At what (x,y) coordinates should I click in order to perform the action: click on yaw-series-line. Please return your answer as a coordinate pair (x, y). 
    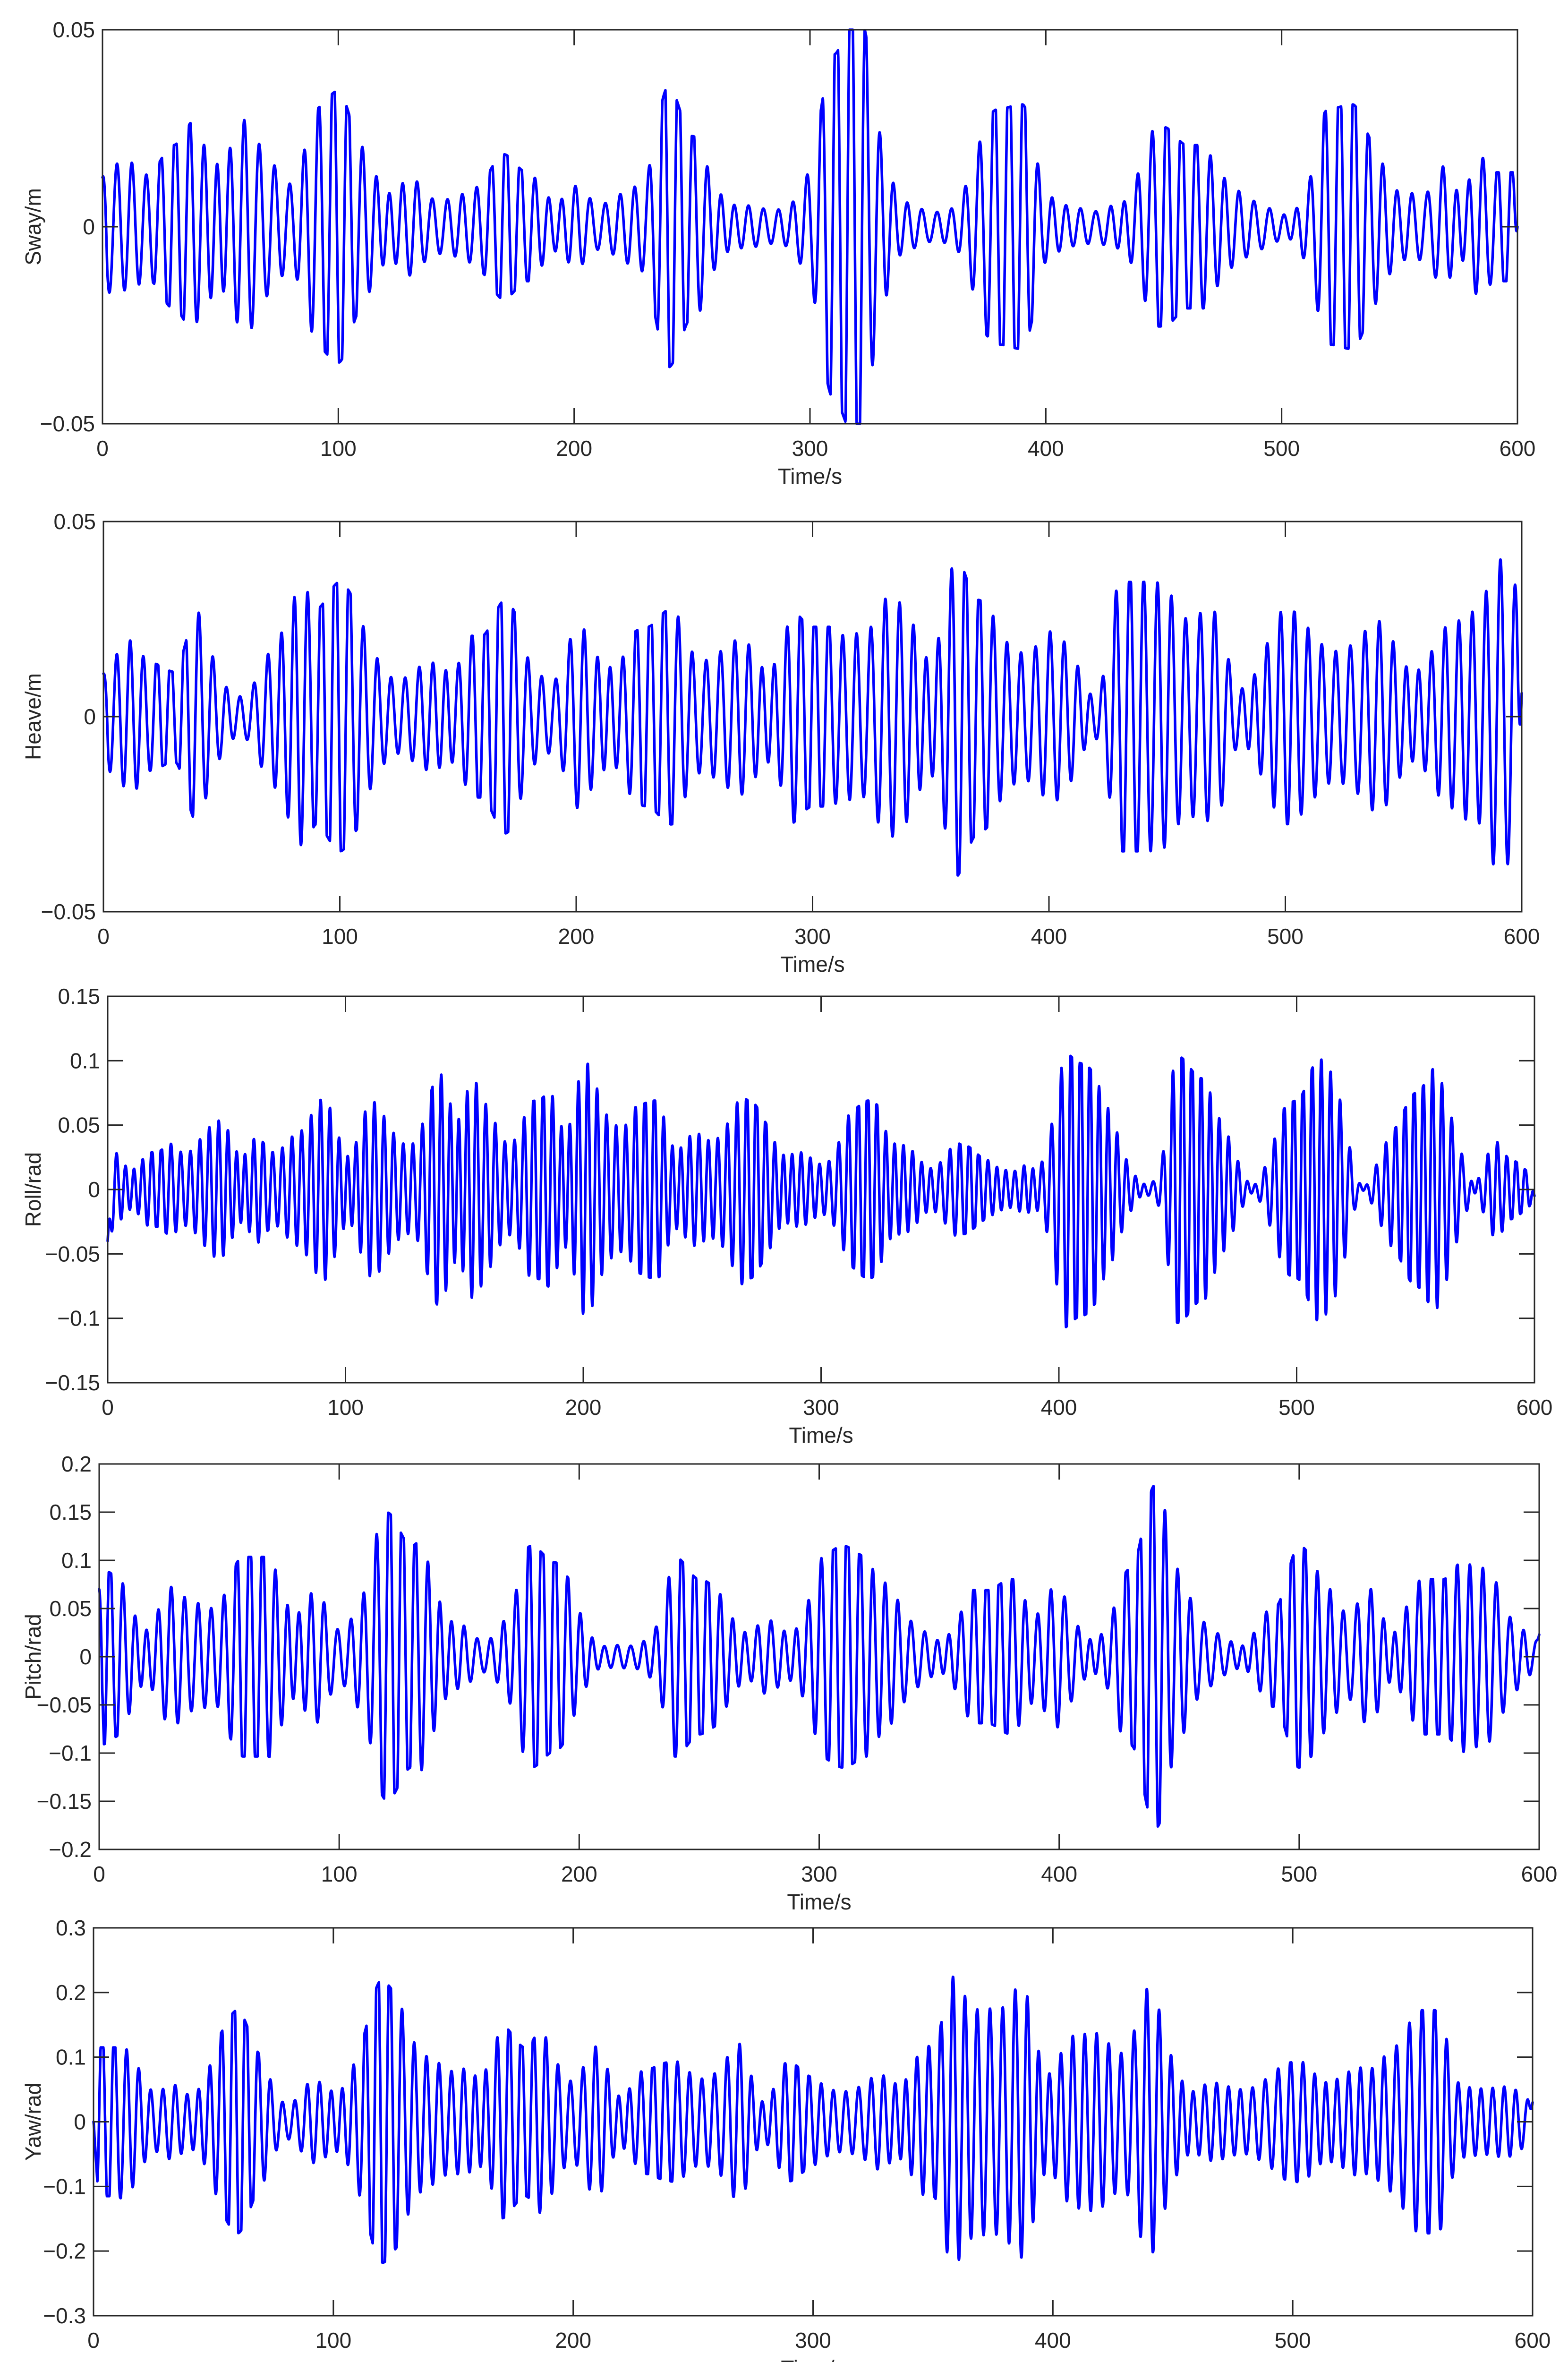
    Looking at the image, I should click on (813, 2120).